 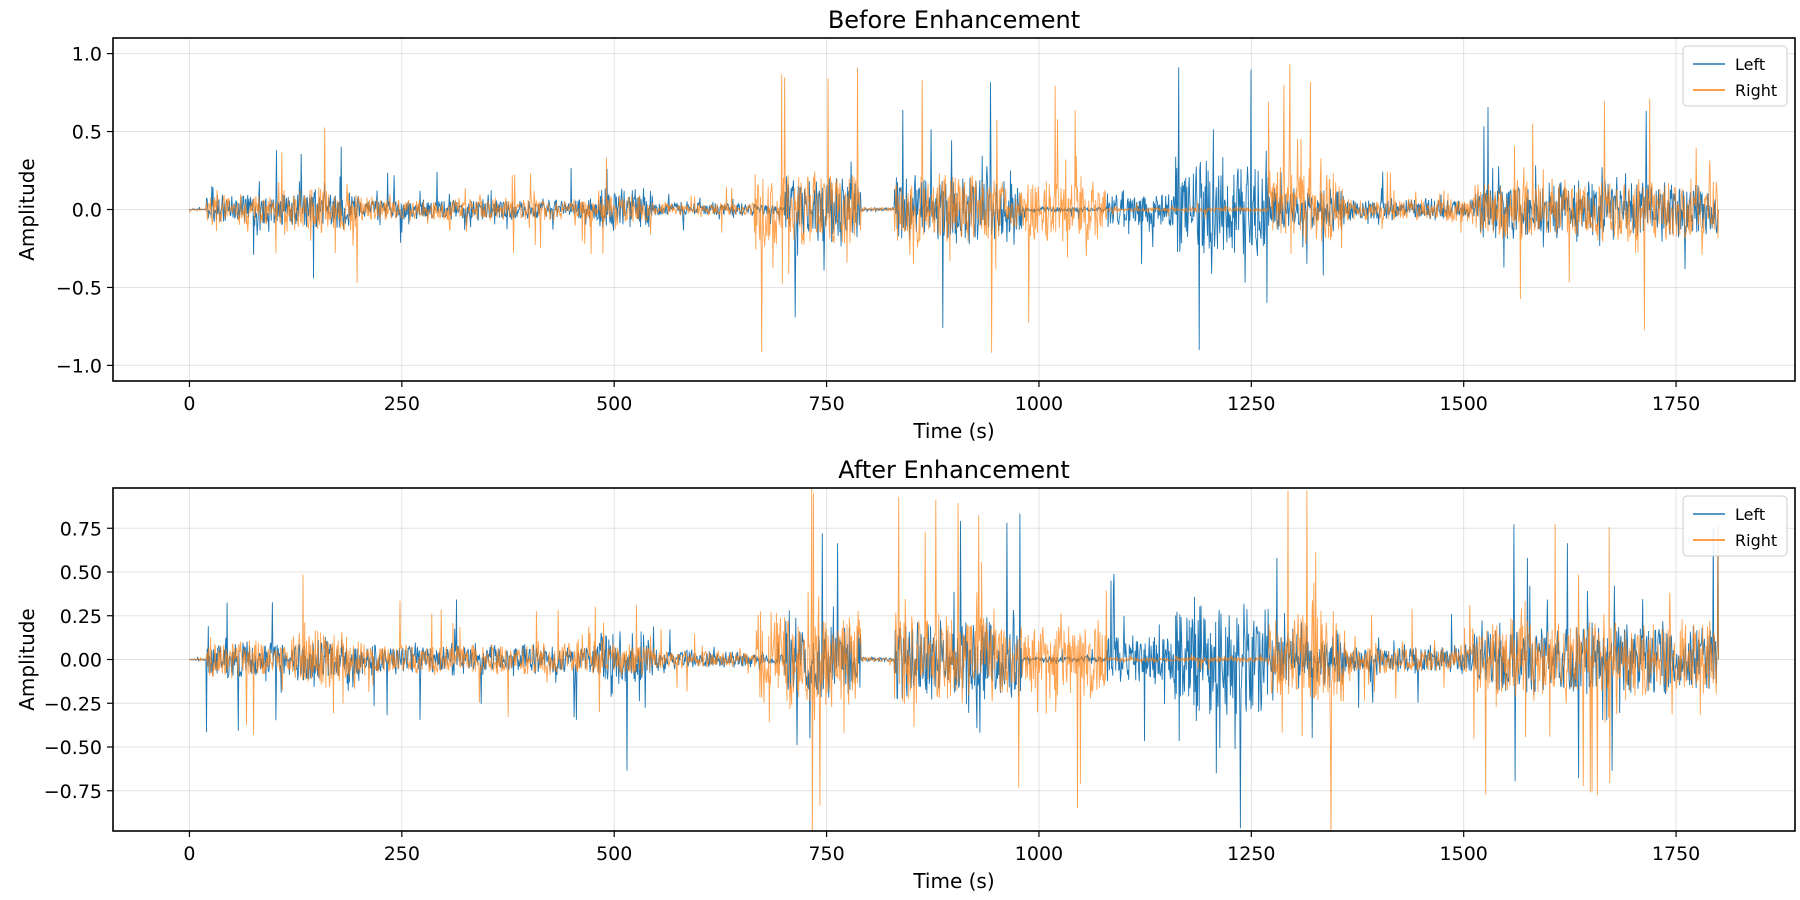 I want to click on y-tick-label: −1.0, so click(x=79, y=366).